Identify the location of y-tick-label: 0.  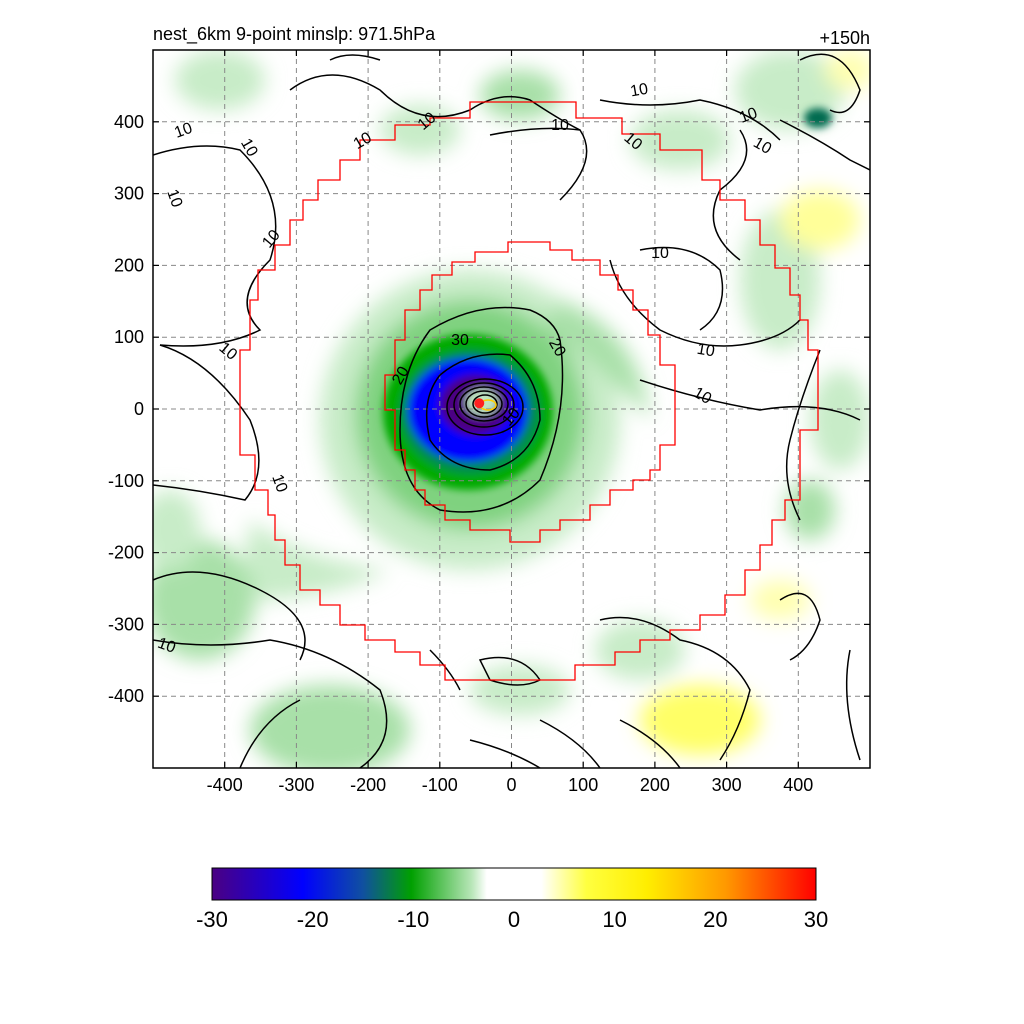
(139, 409).